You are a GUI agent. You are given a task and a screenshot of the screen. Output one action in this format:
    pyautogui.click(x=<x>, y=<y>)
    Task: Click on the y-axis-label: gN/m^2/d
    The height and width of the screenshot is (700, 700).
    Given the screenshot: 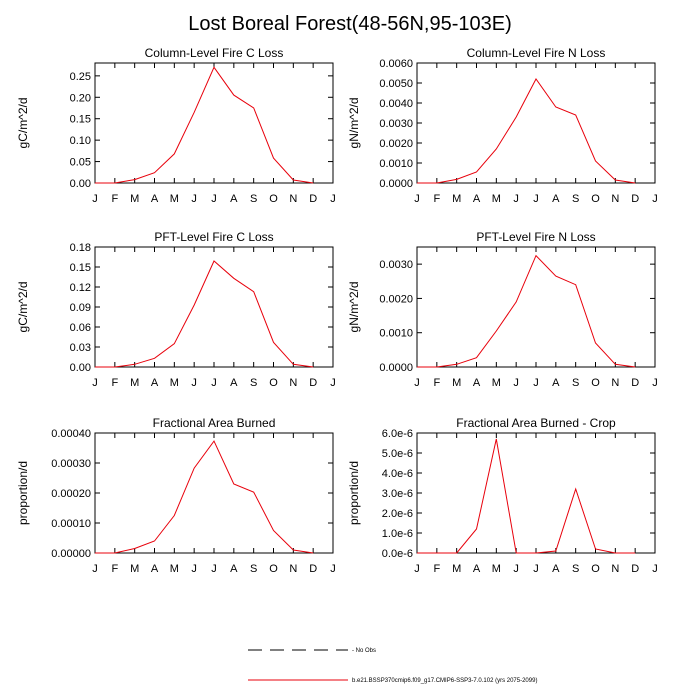 What is the action you would take?
    pyautogui.click(x=354, y=307)
    